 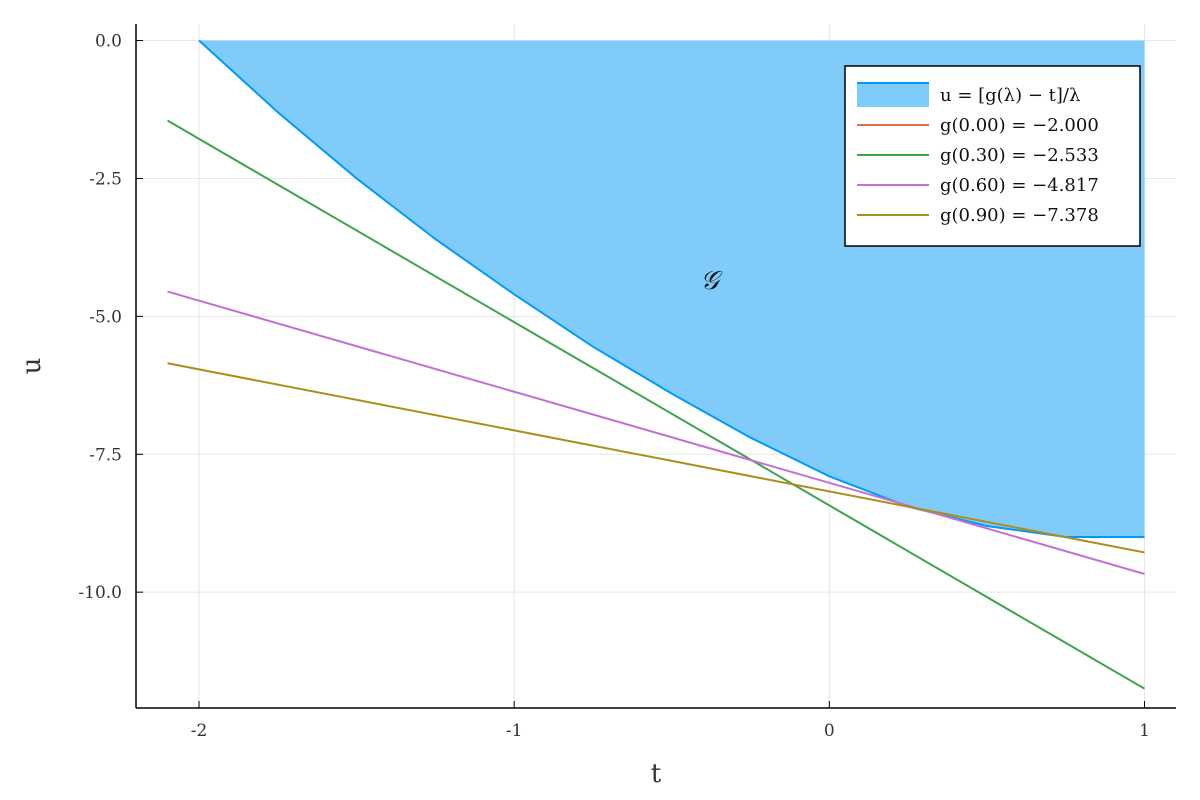 What do you see at coordinates (1144, 731) in the screenshot?
I see `x-tick-label: 1` at bounding box center [1144, 731].